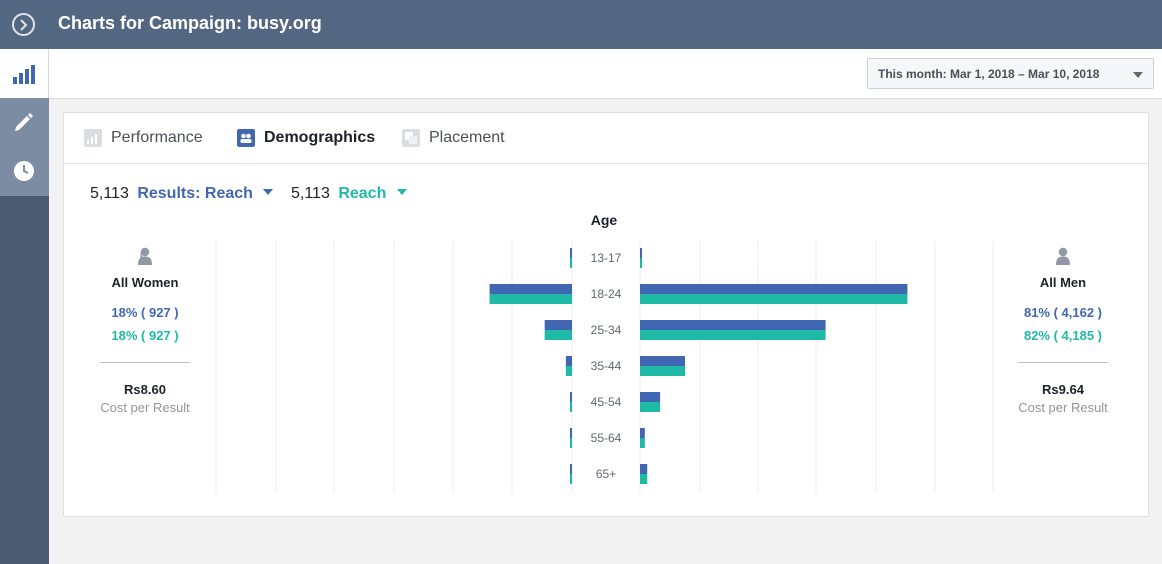 Image resolution: width=1162 pixels, height=564 pixels. I want to click on women-cost-label: Cost per Result, so click(145, 407).